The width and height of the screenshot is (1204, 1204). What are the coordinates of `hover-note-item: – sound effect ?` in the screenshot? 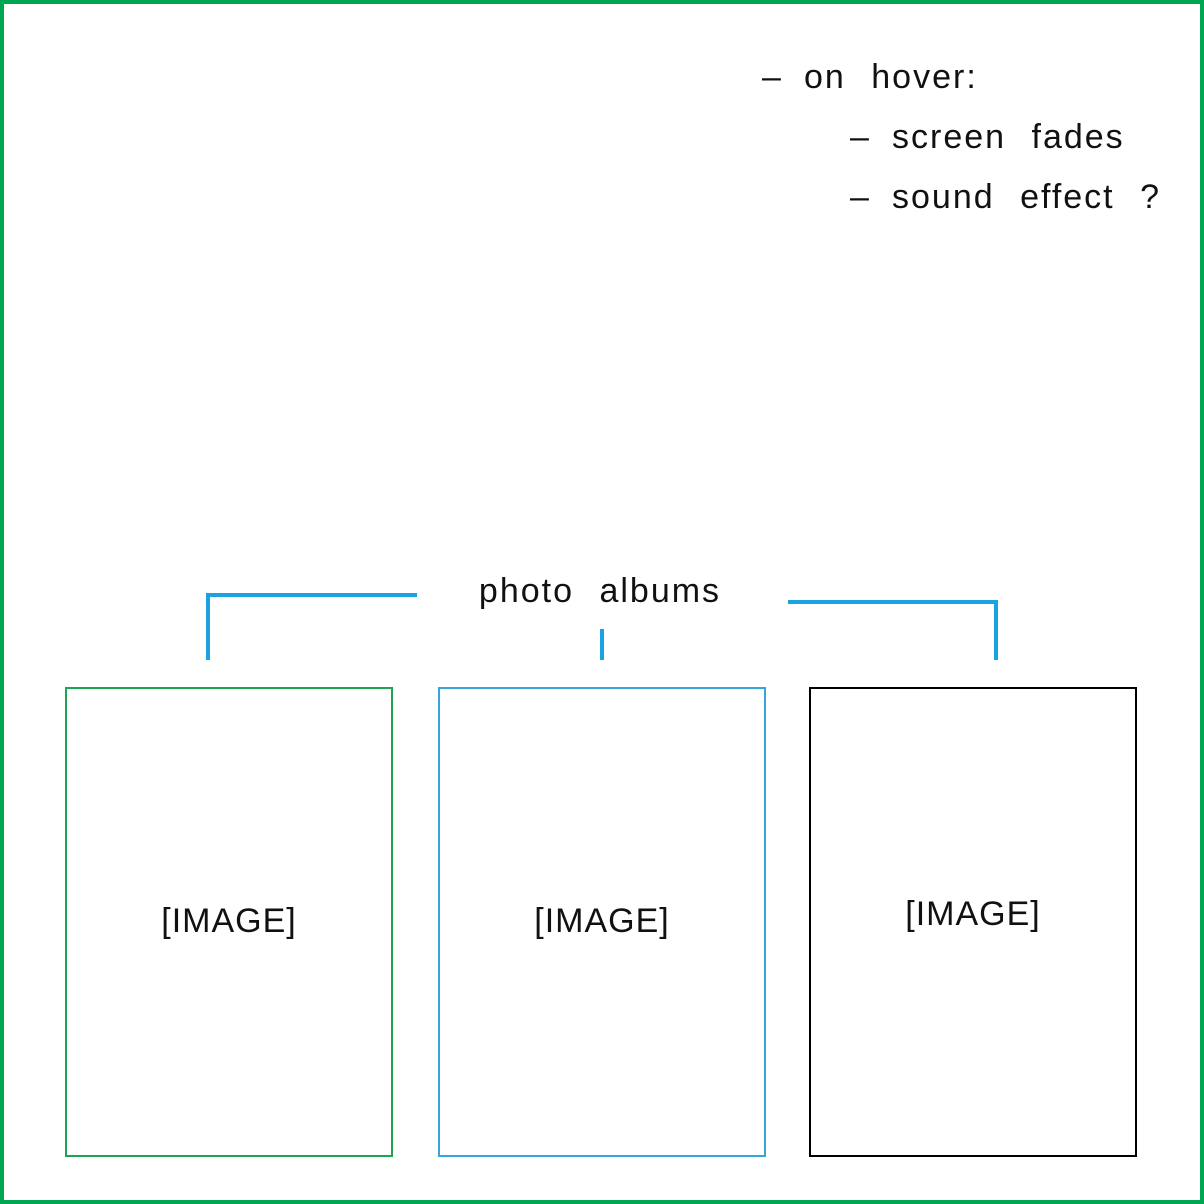 It's located at (1005, 197).